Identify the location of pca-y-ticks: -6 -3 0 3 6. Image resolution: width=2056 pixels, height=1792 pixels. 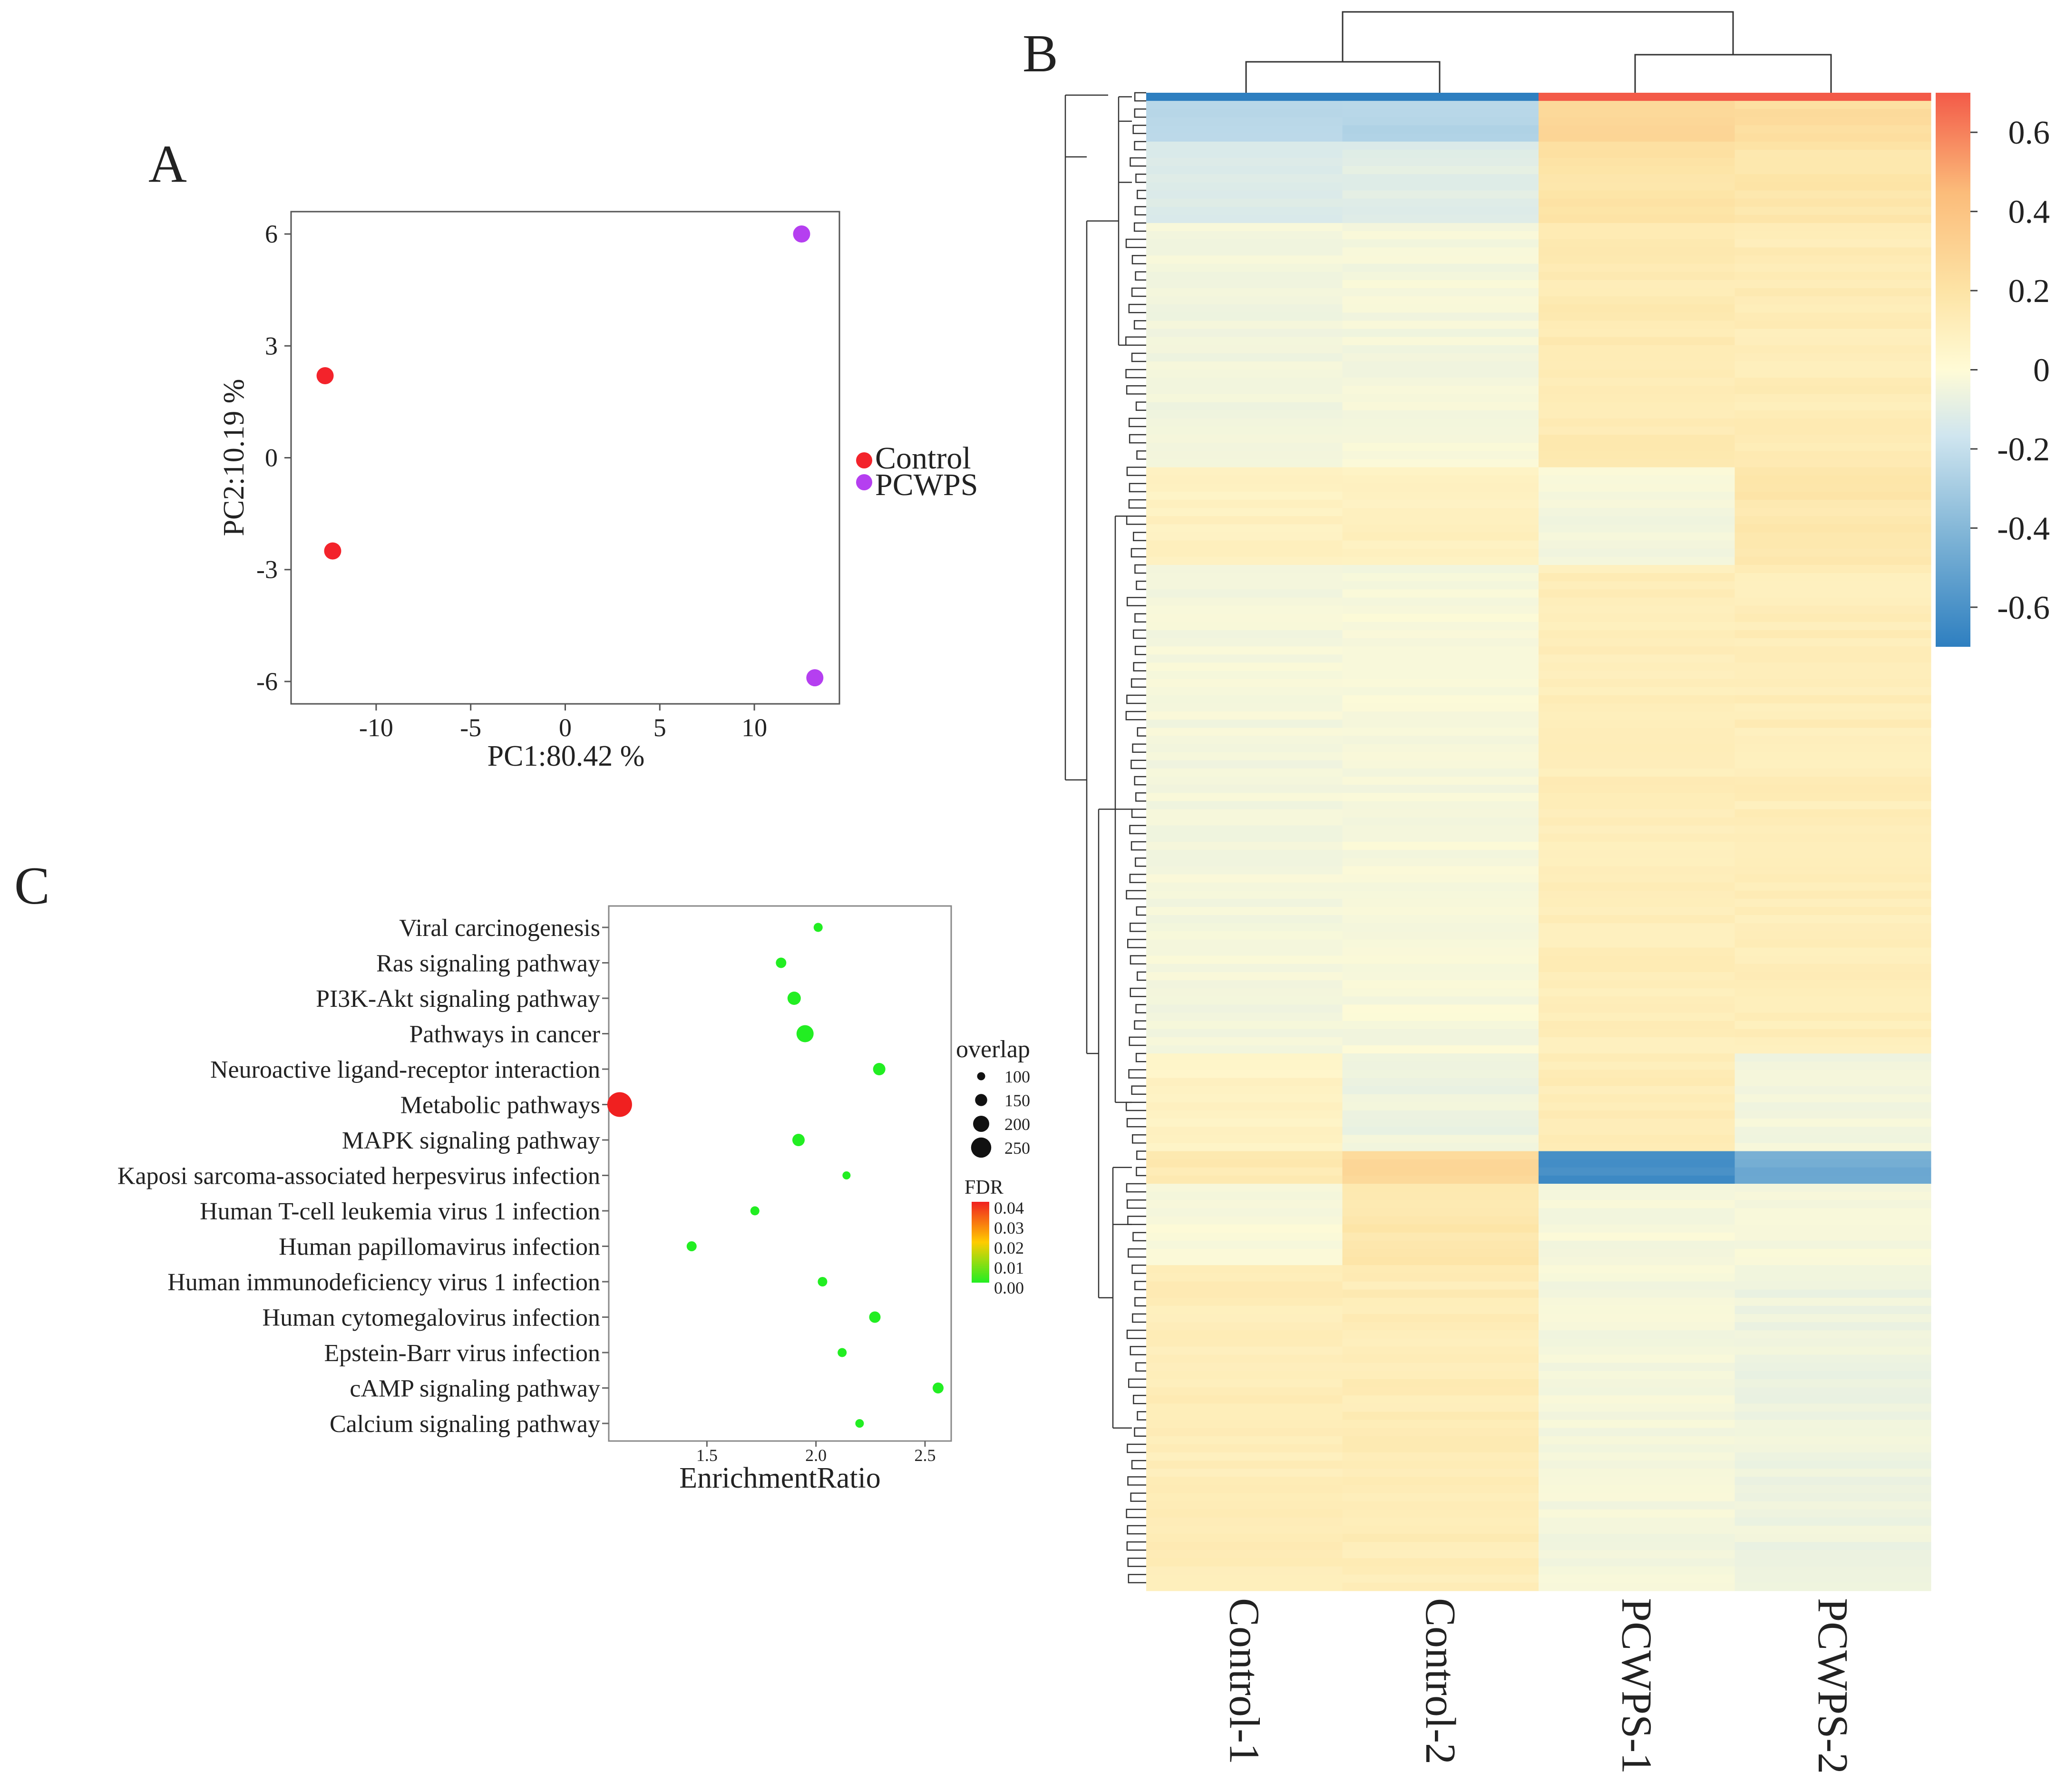
(273, 458).